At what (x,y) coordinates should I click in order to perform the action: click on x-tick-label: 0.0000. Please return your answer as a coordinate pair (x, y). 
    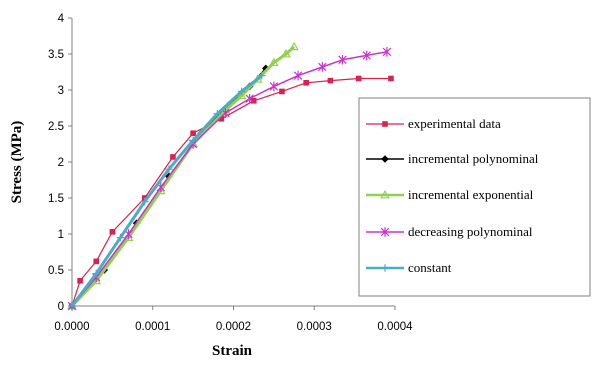
    Looking at the image, I should click on (71, 327).